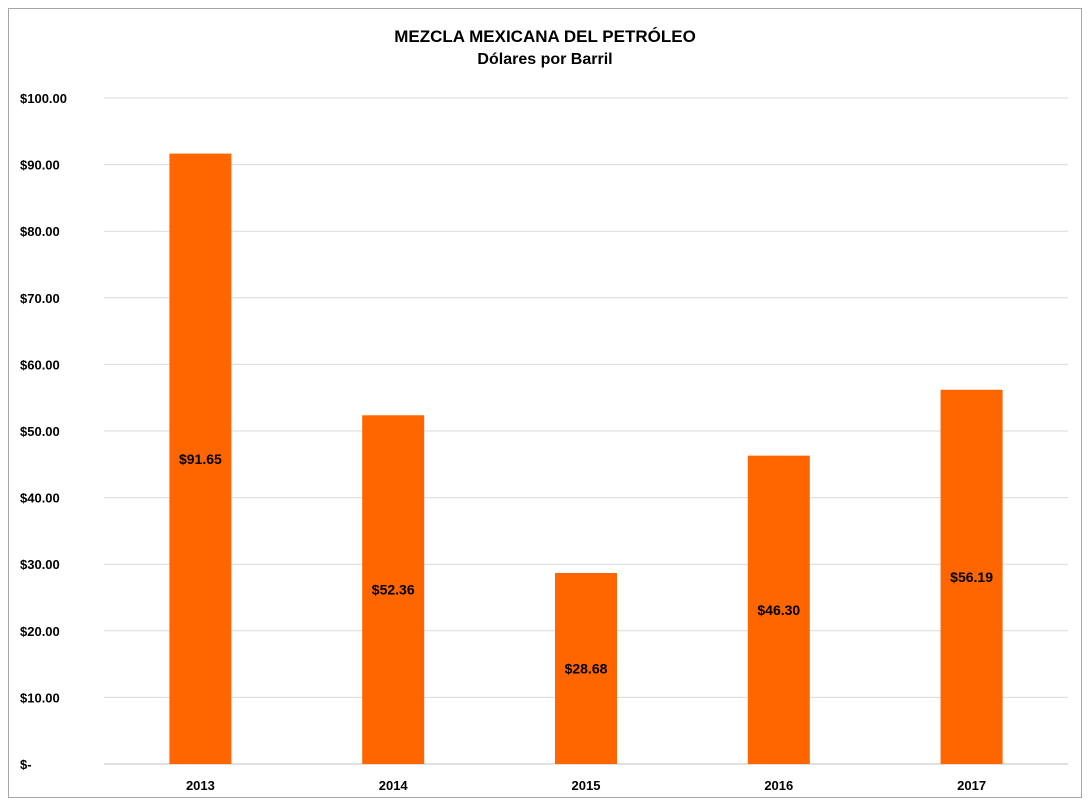  Describe the element at coordinates (43, 98) in the screenshot. I see `y-tick-label: $100.00` at that location.